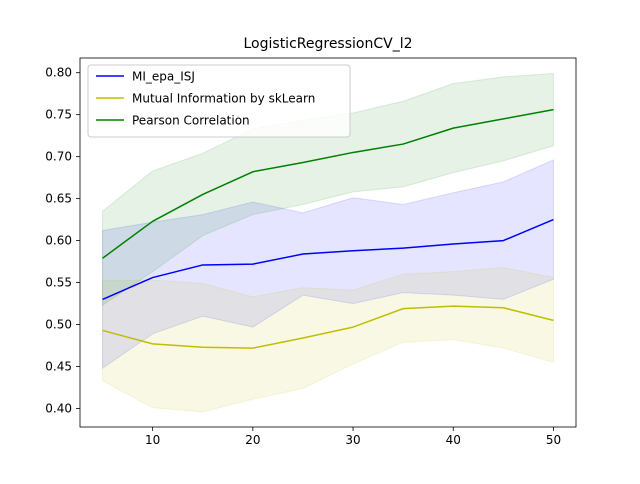 Image resolution: width=640 pixels, height=484 pixels. I want to click on y-tick-label: 0.60, so click(58, 241).